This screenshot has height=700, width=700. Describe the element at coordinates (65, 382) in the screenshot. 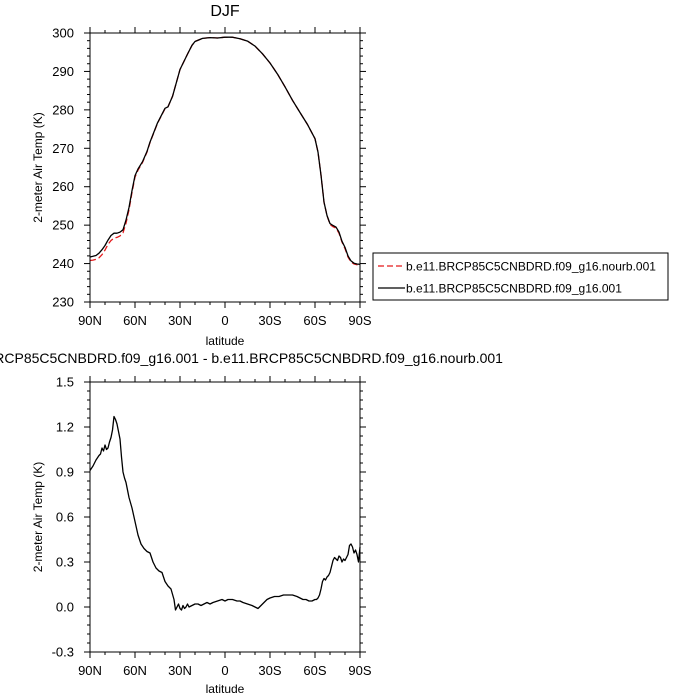

I see `y-tick-label: 1.5` at that location.